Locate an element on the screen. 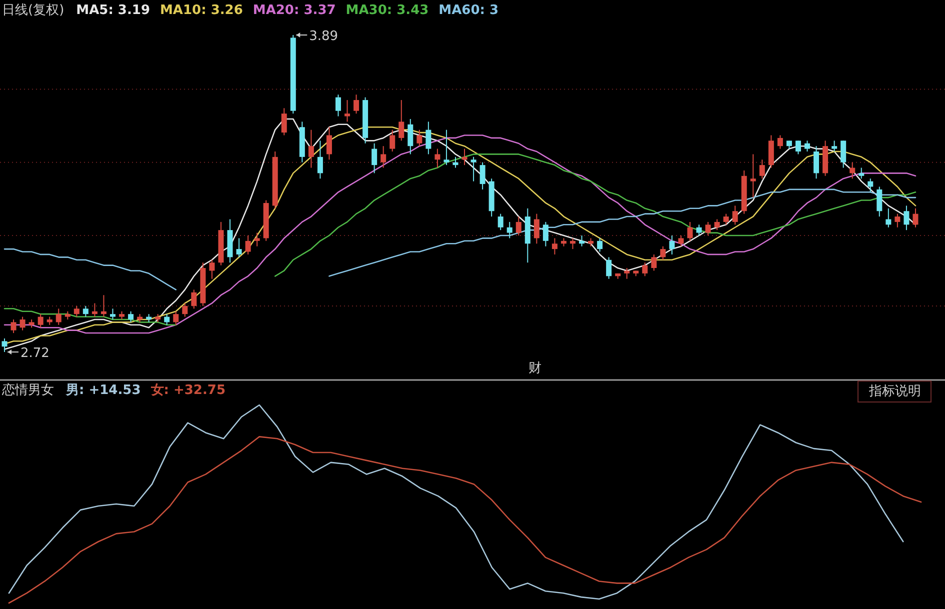 The width and height of the screenshot is (945, 609). text: MA20: 3.37 is located at coordinates (294, 10).